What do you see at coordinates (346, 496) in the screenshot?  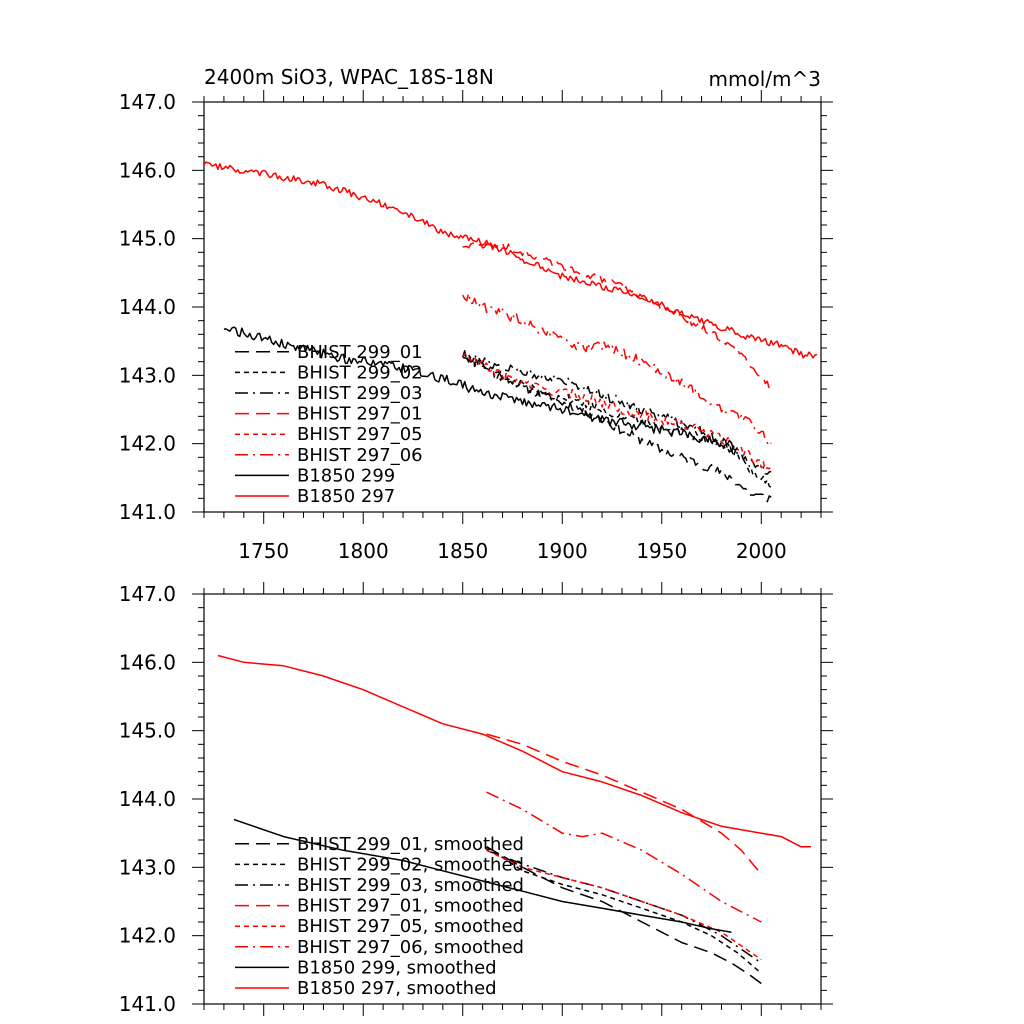 I see `legend-label: B1850 297` at bounding box center [346, 496].